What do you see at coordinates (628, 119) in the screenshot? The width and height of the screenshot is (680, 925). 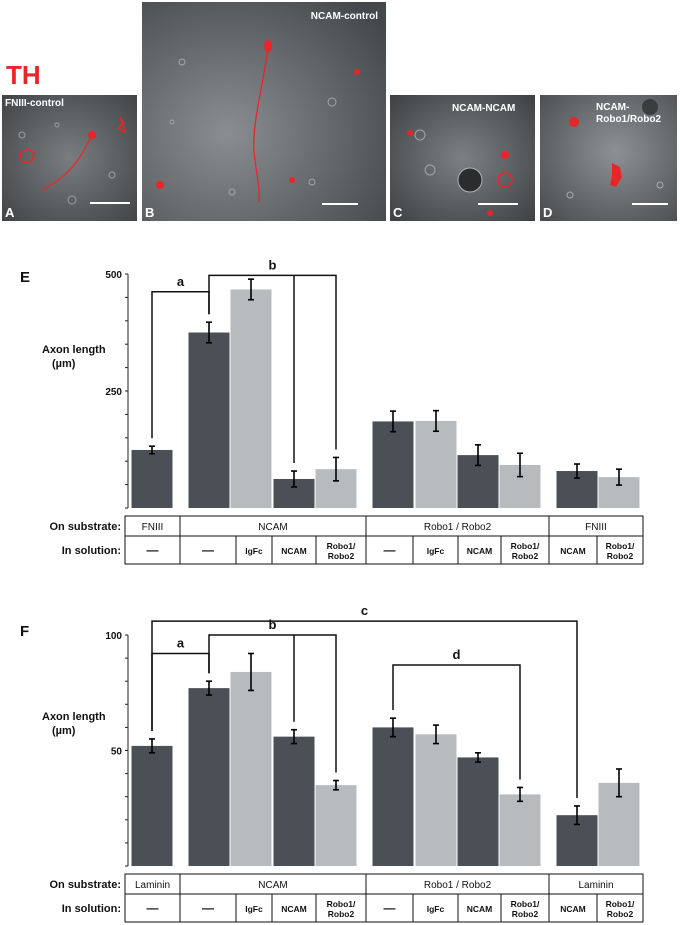 I see `panel-d-title-line2: Robo1/Robo2` at bounding box center [628, 119].